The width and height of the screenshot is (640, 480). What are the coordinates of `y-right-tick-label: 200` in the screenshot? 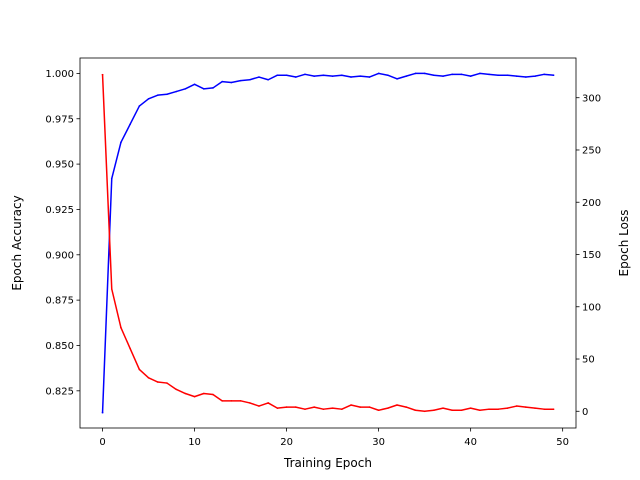 It's located at (591, 203).